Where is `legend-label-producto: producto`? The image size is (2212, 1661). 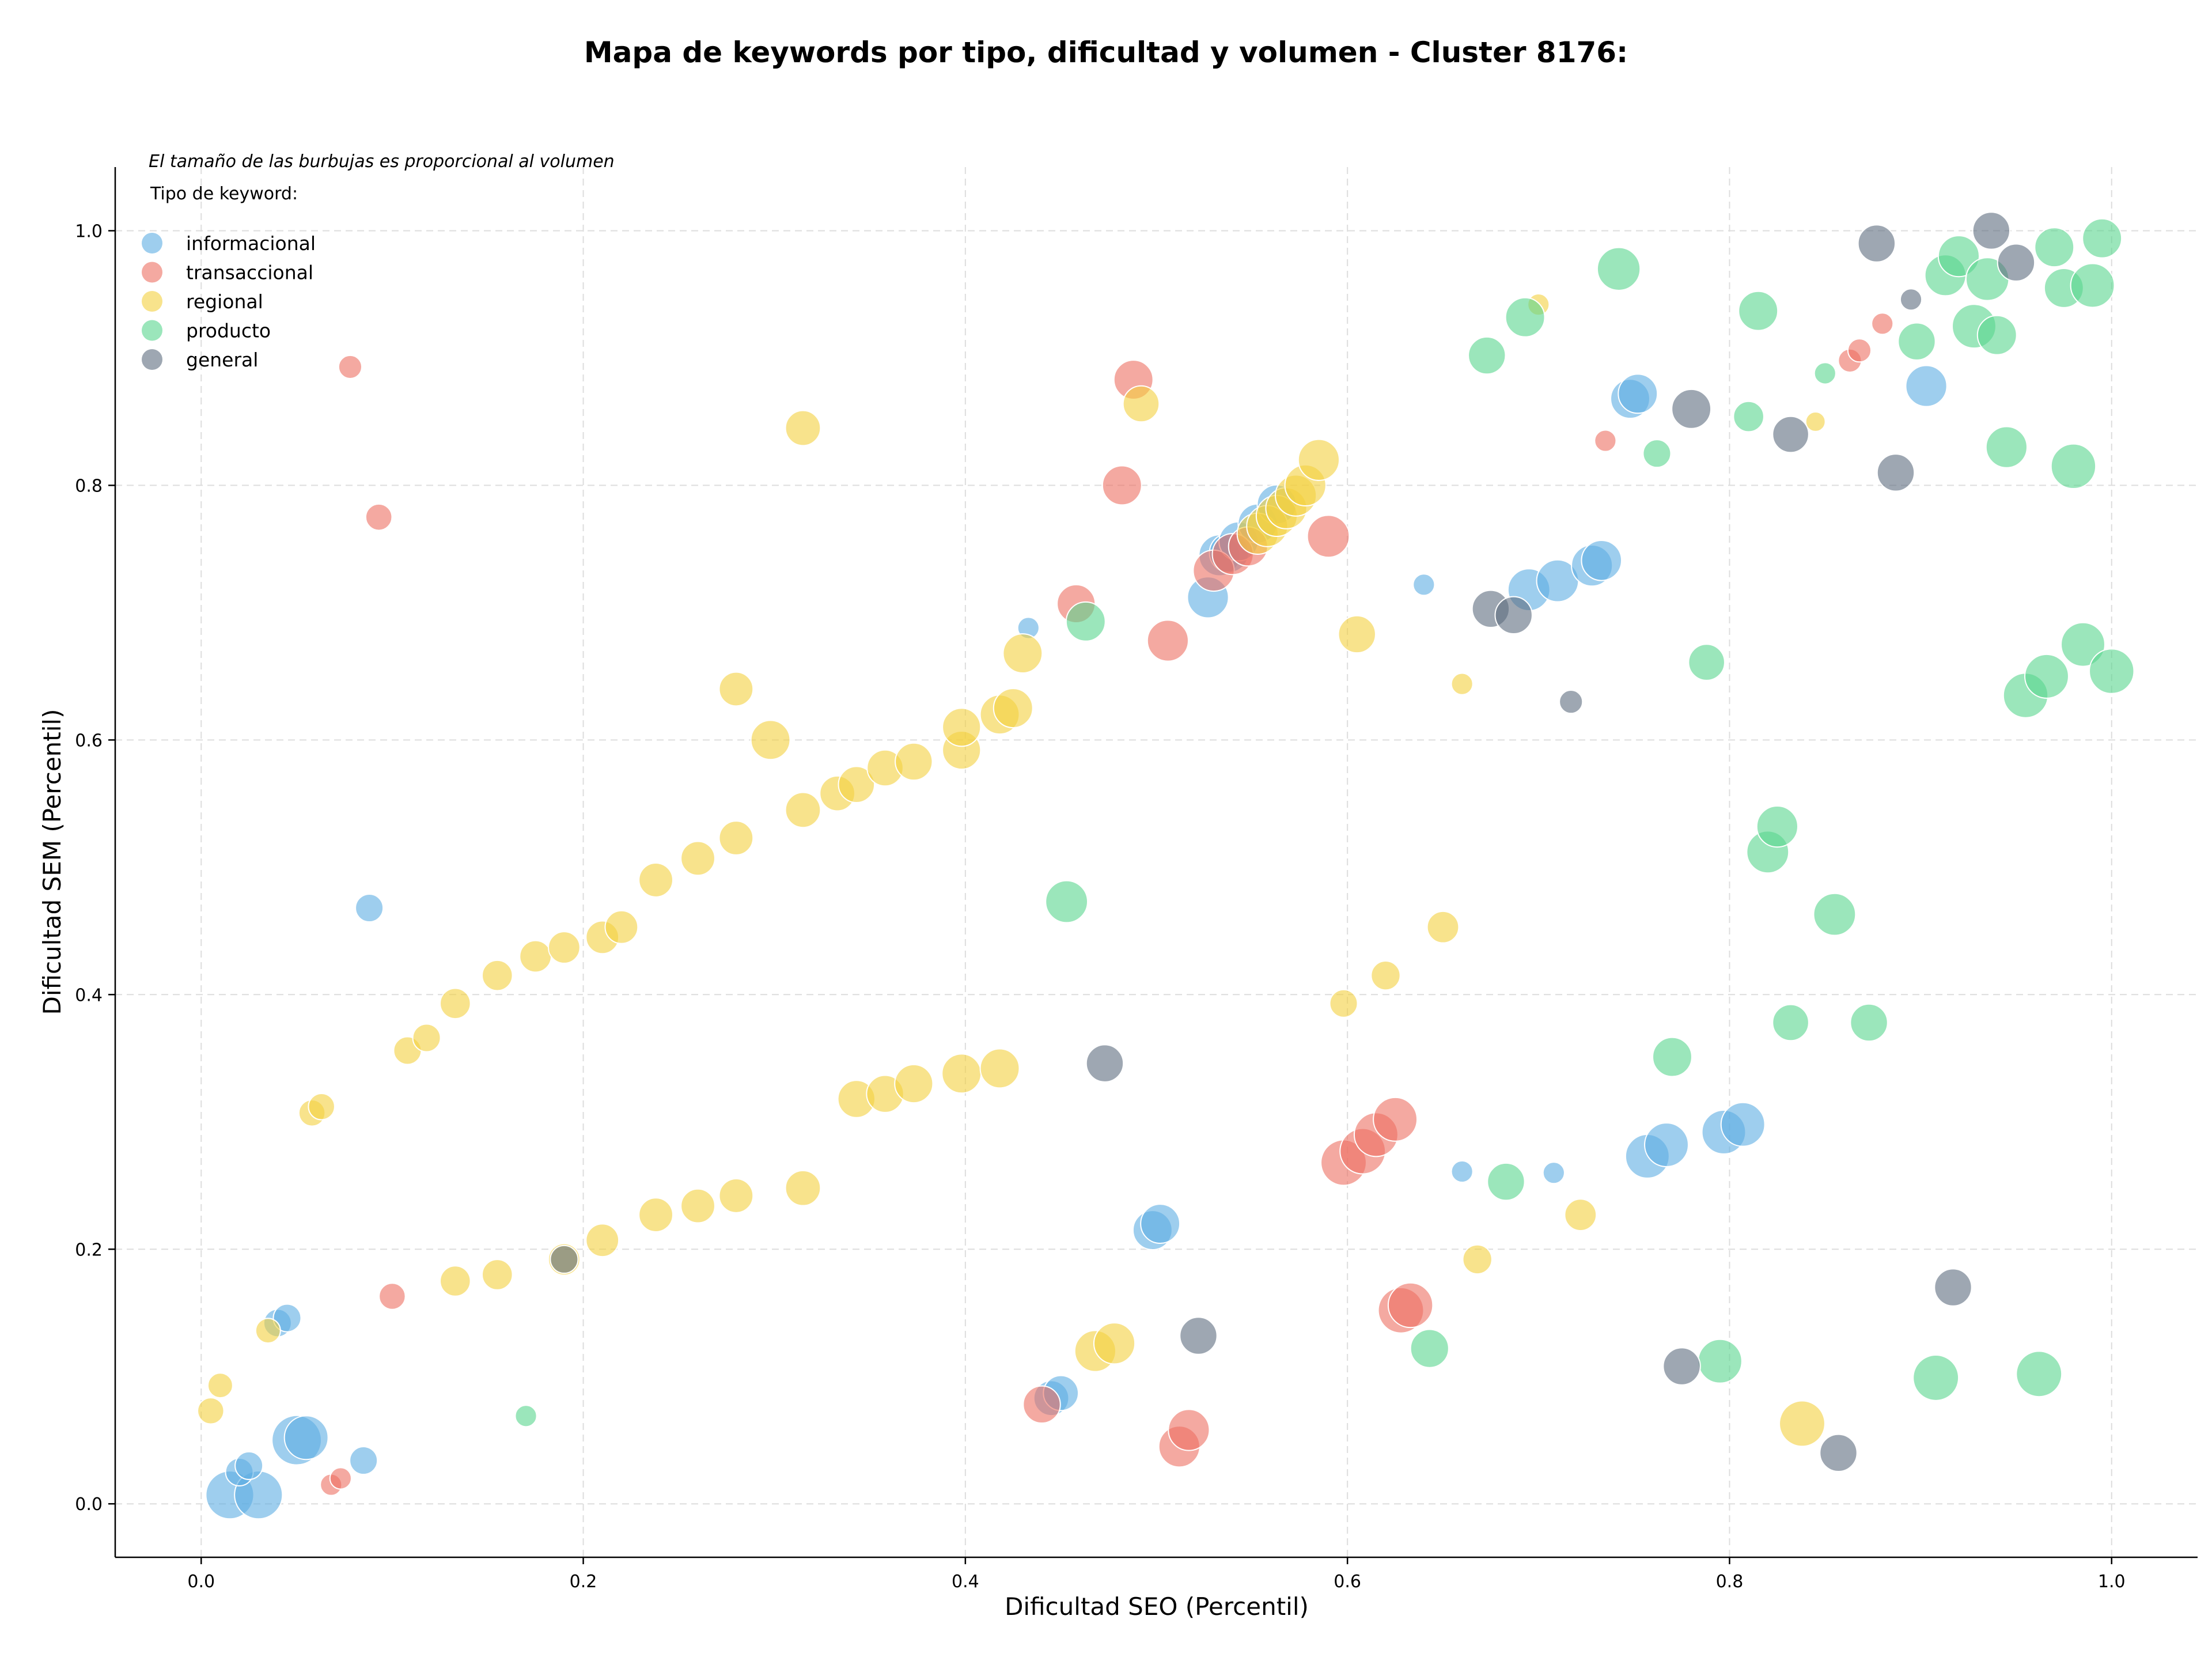
legend-label-producto: producto is located at coordinates (228, 331).